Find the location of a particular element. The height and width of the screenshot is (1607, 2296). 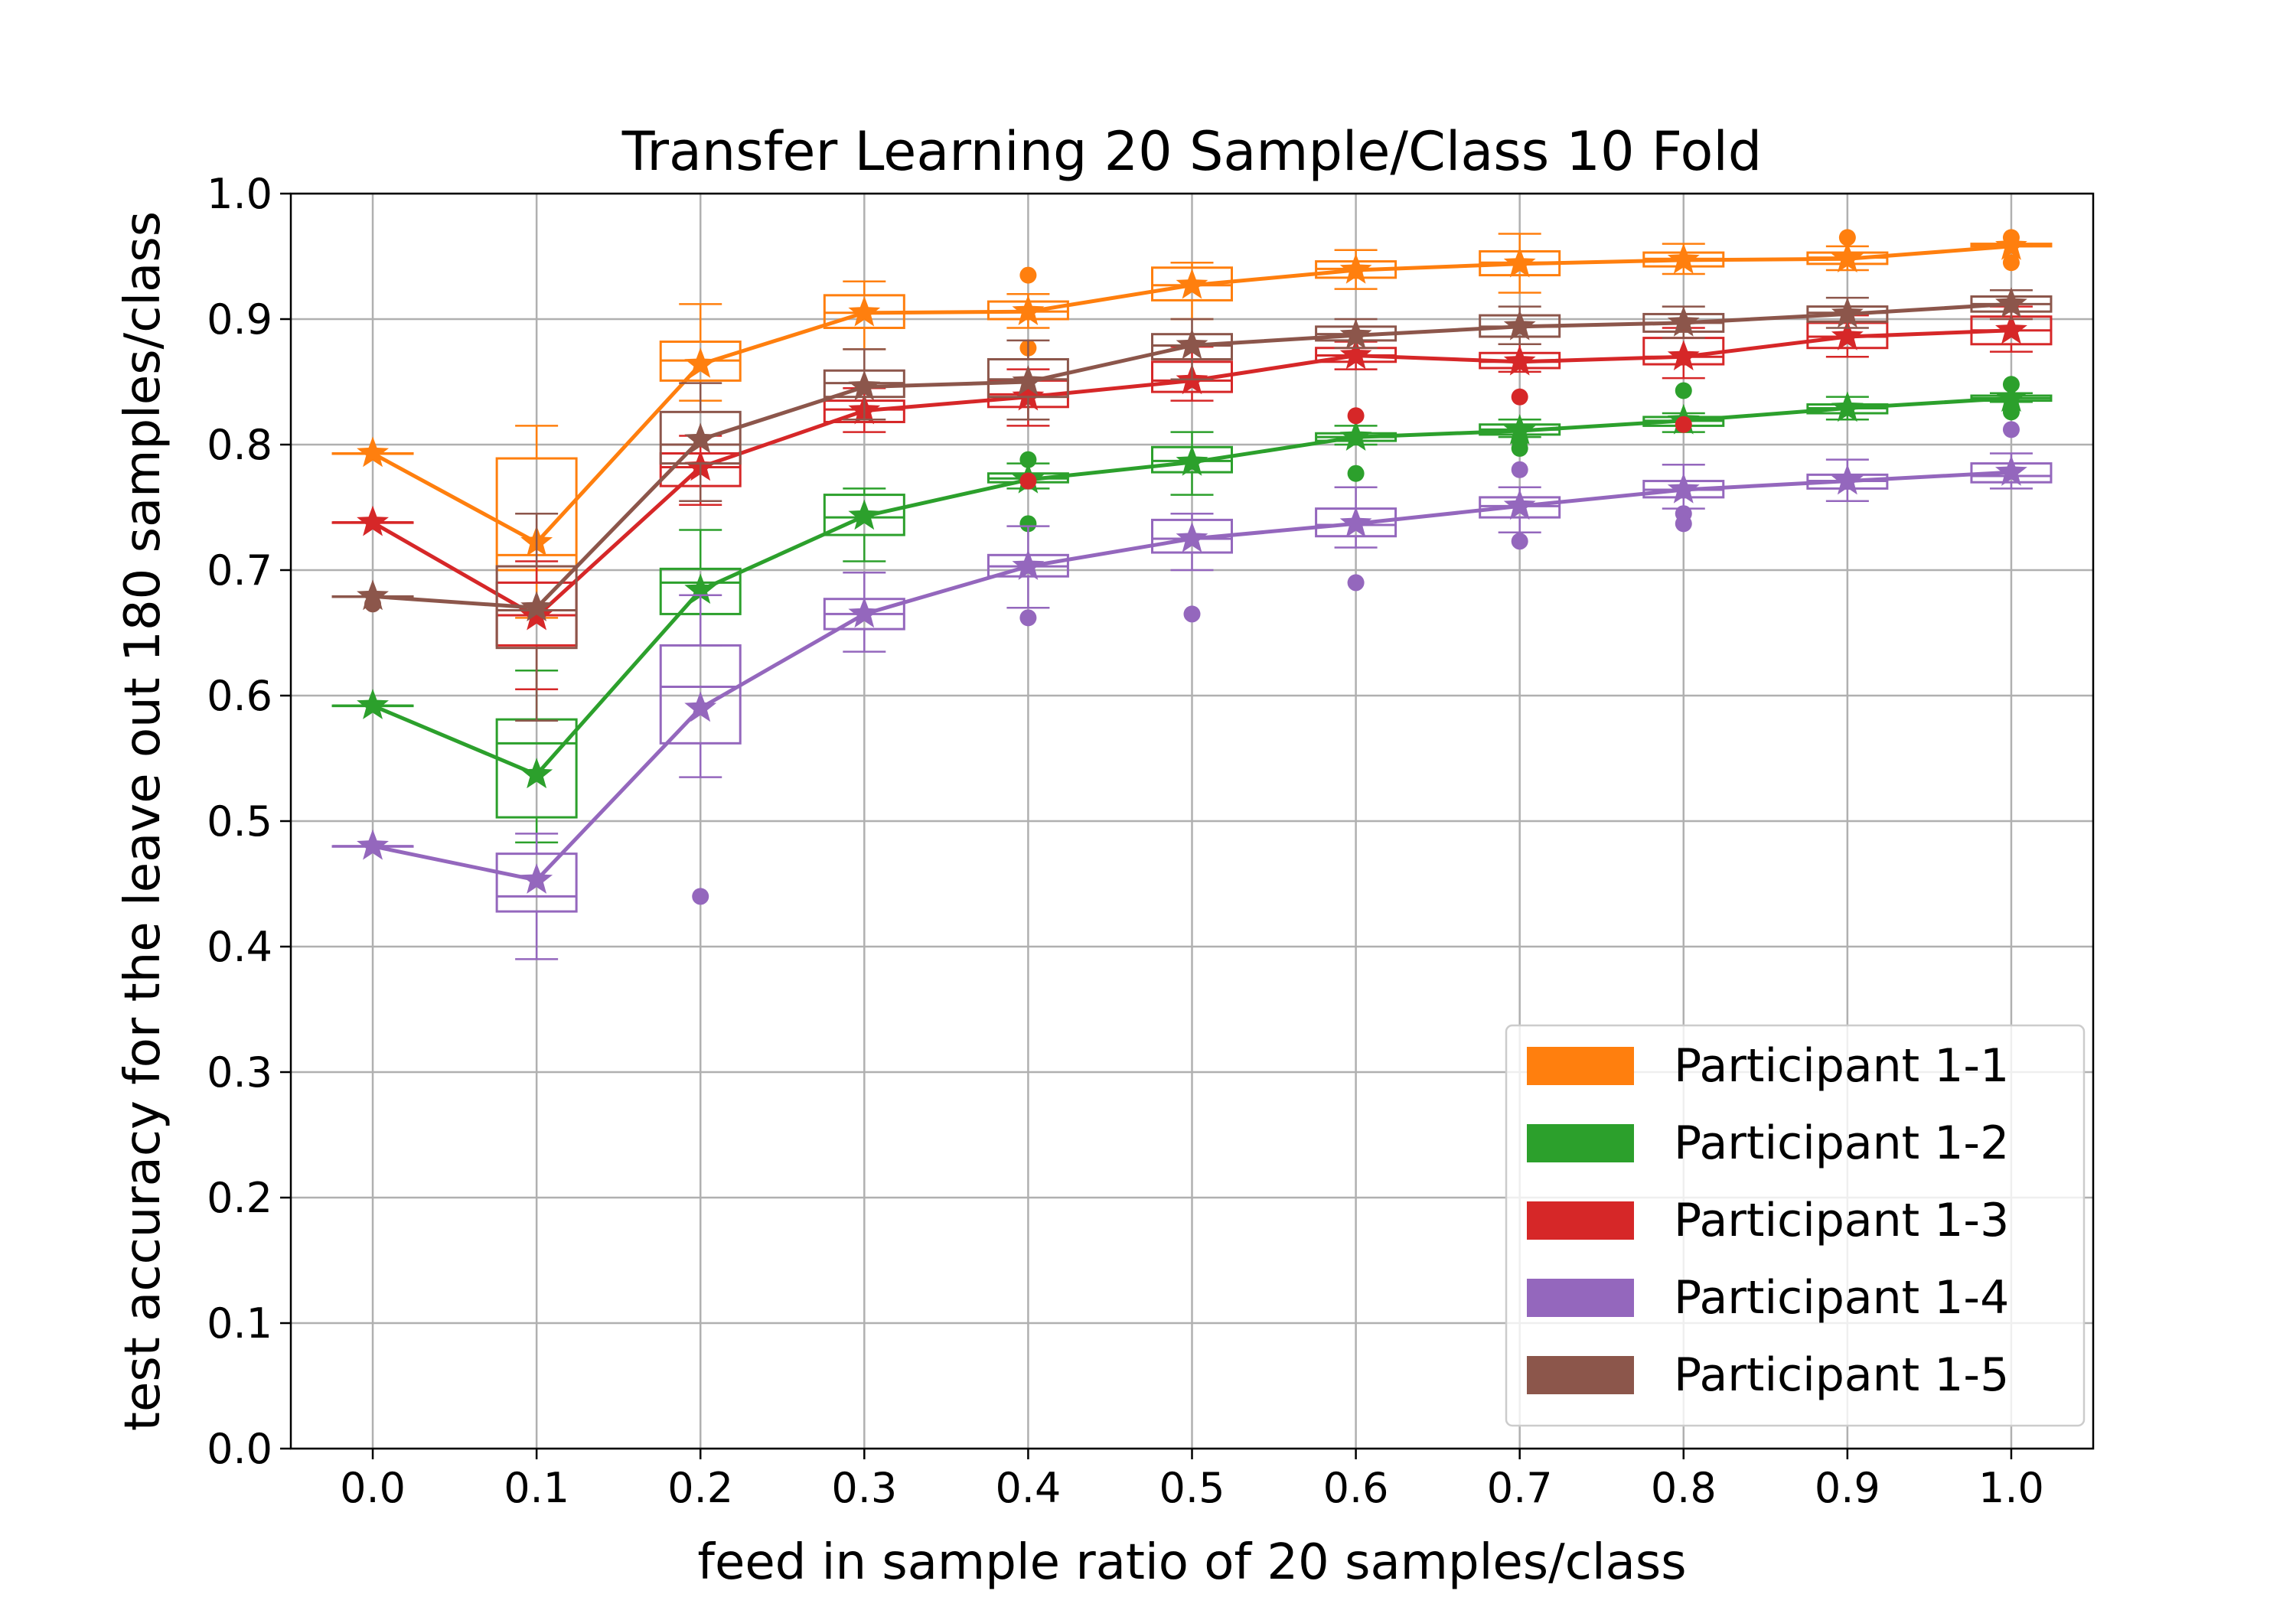

y-tick-label: 0.3 is located at coordinates (239, 1073).